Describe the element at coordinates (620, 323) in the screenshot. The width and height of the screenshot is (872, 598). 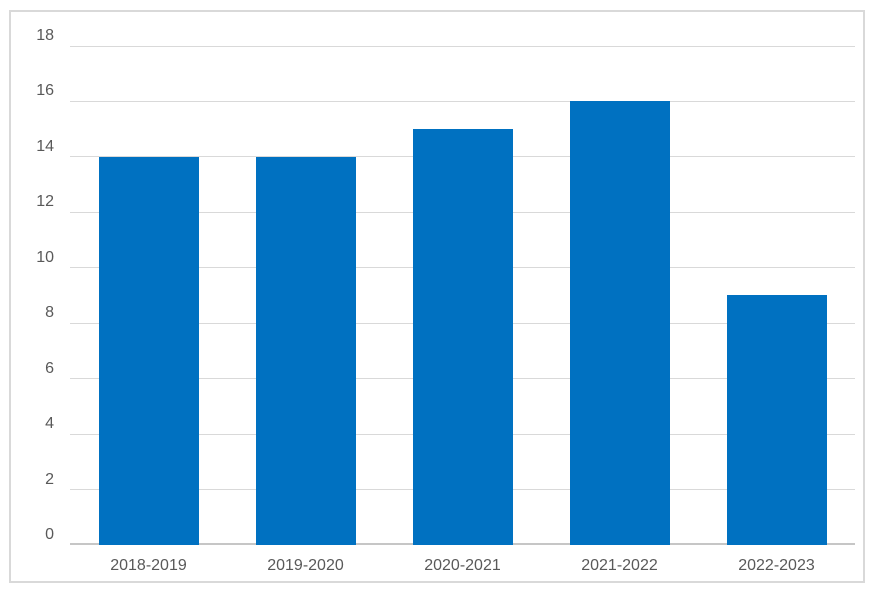
I see `bar-2021-2022` at that location.